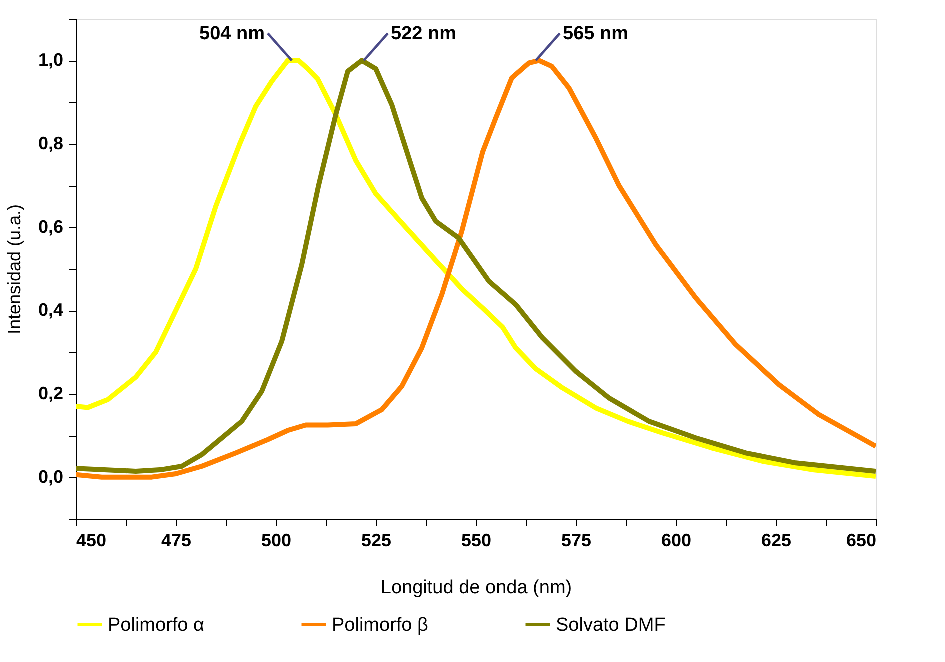 The height and width of the screenshot is (662, 945). I want to click on legend-label: Solvato DMF, so click(611, 625).